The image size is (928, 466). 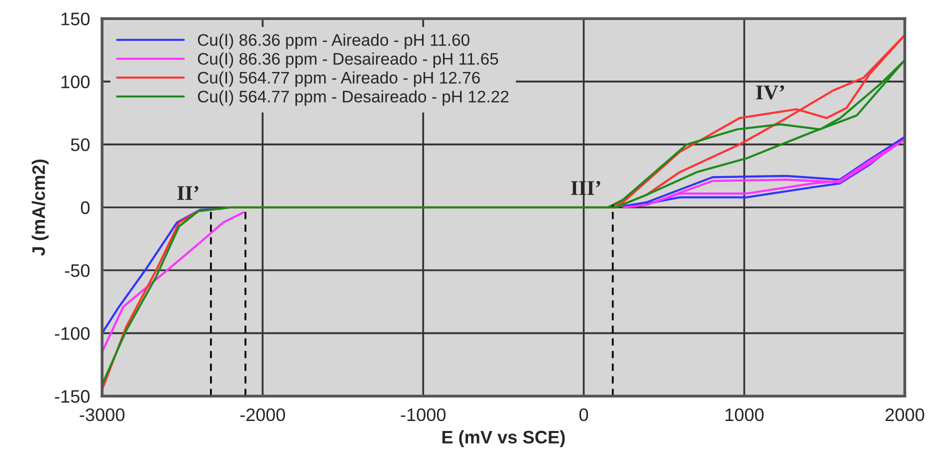 I want to click on y-tick-label: 0, so click(x=85, y=207).